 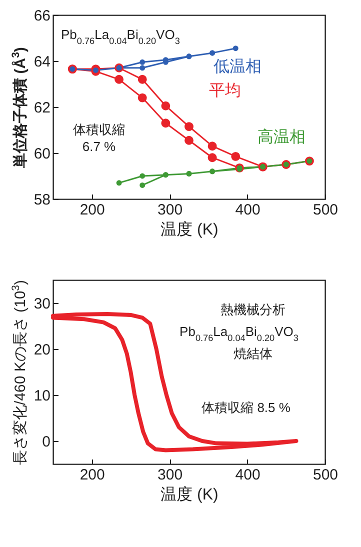 I want to click on annotation: 熱機械分析, so click(x=253, y=309).